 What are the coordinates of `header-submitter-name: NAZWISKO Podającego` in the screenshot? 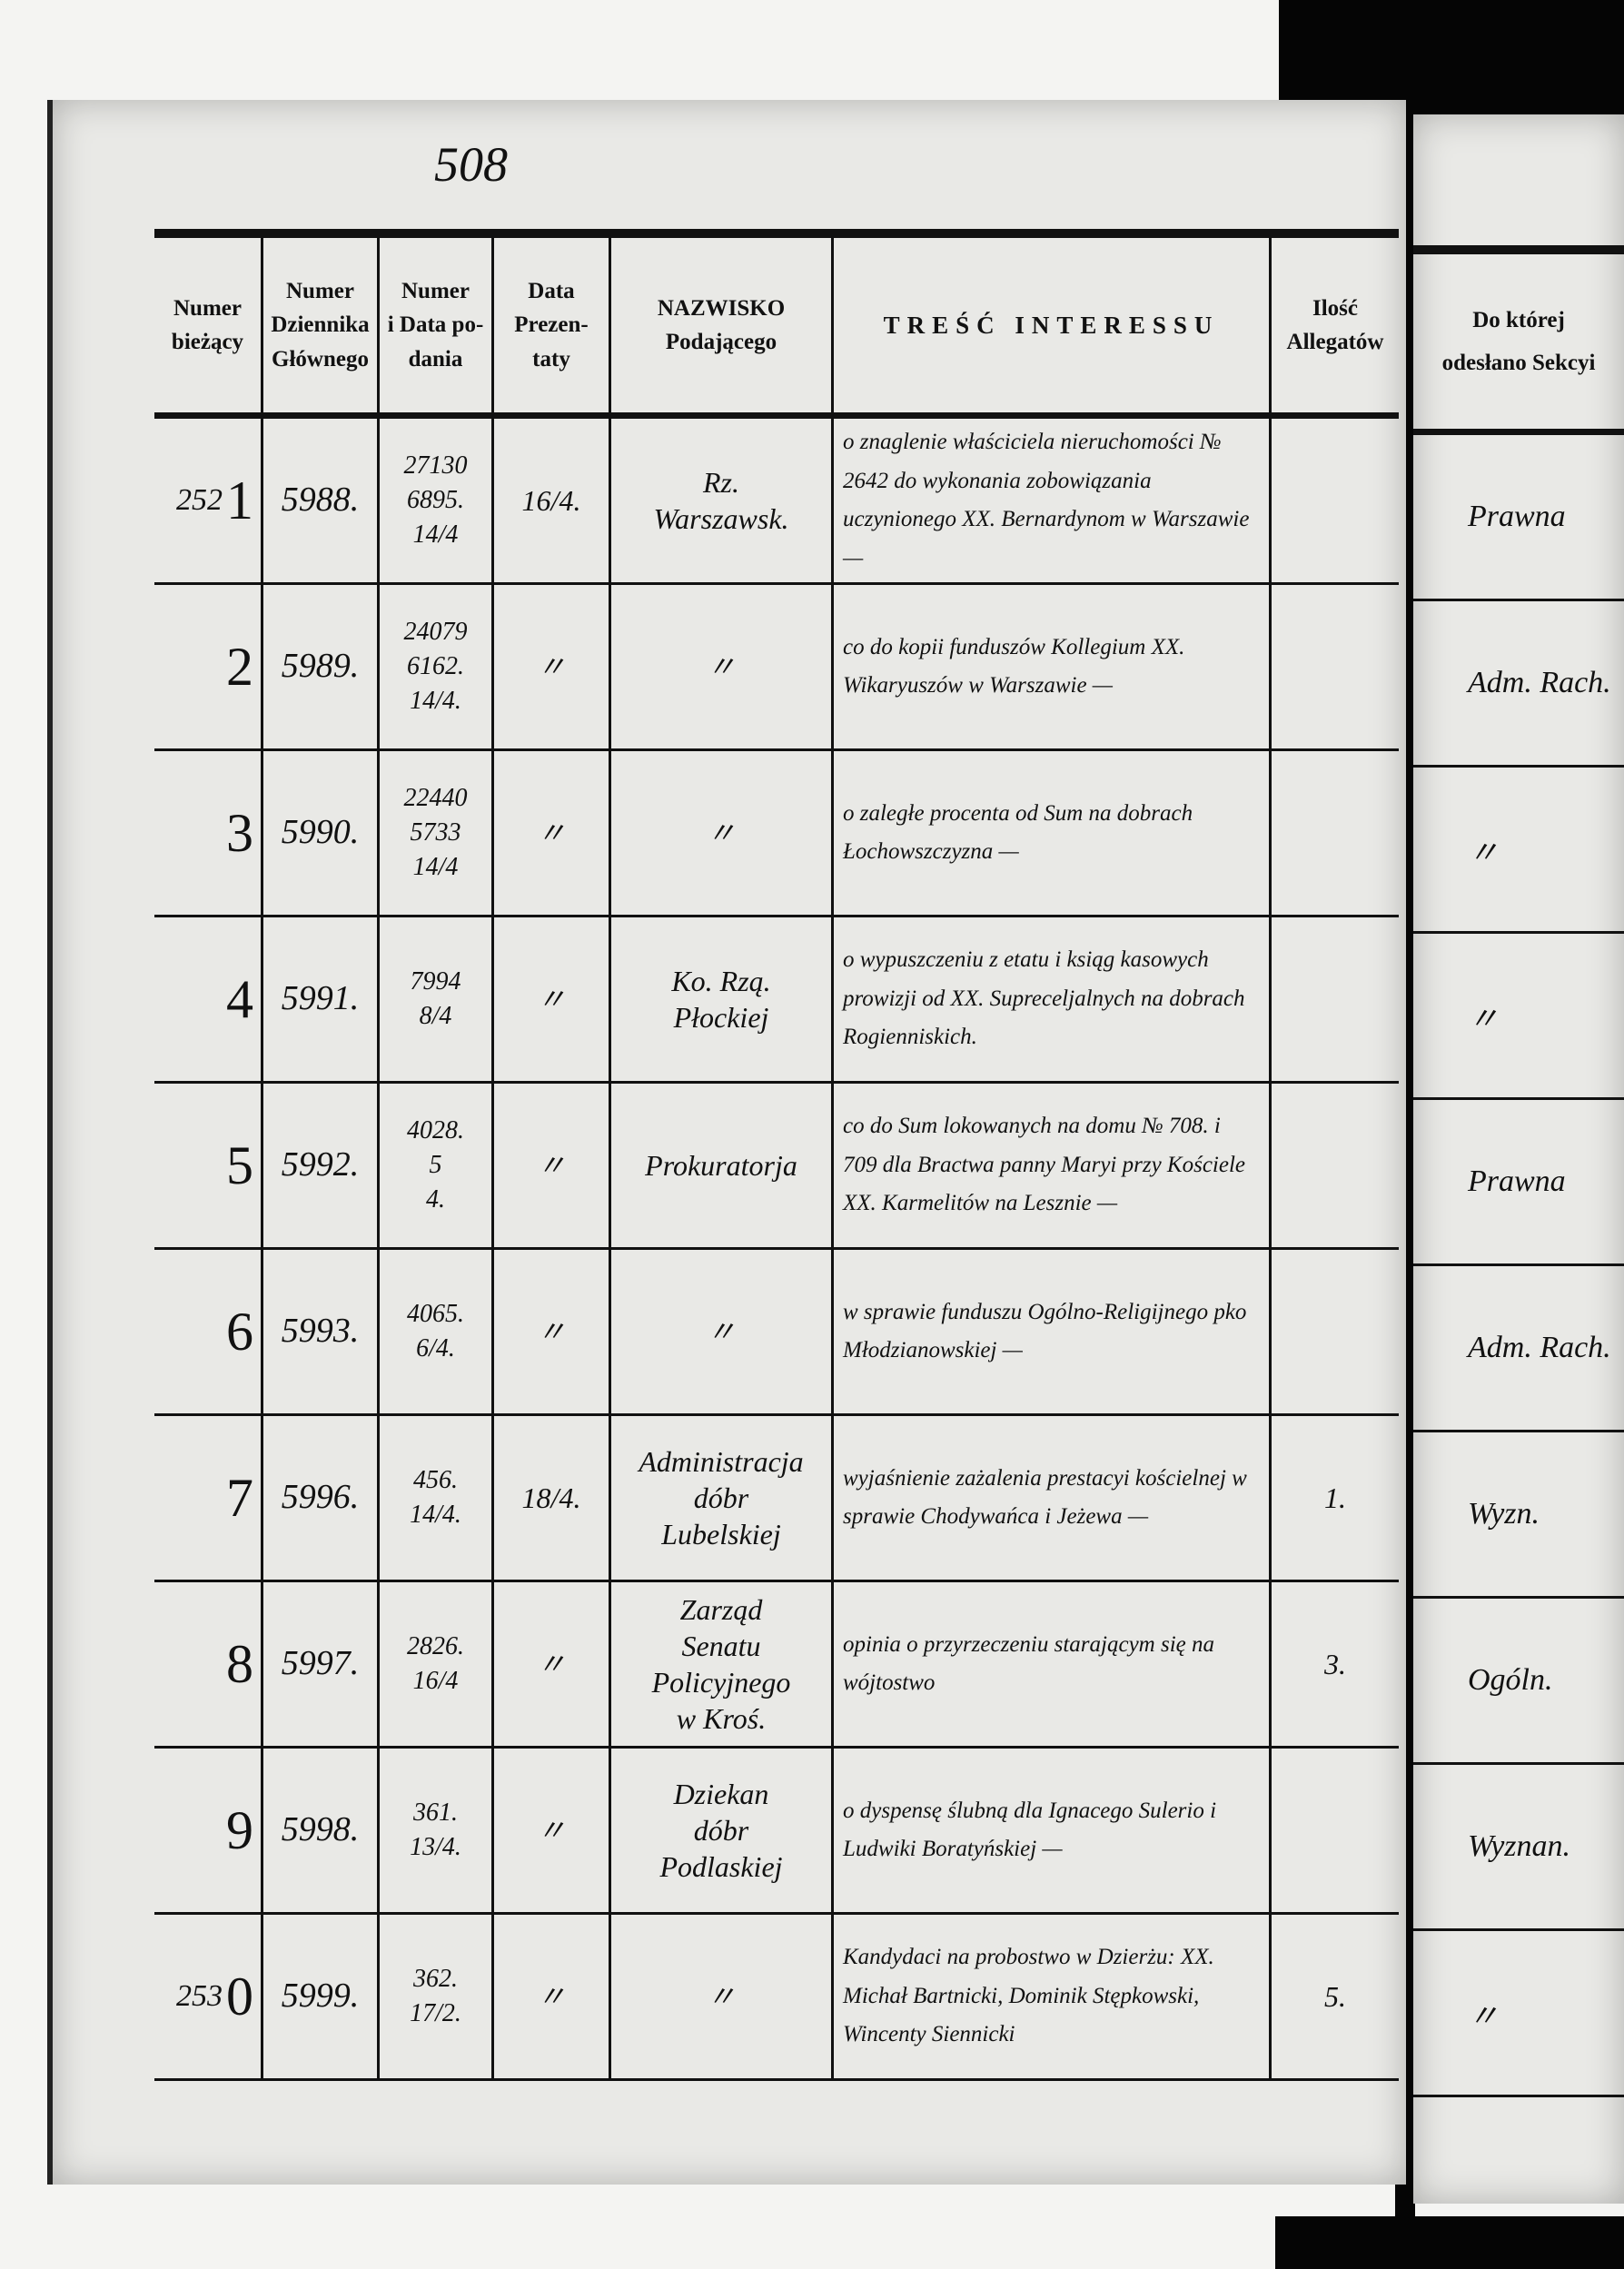 It's located at (722, 325).